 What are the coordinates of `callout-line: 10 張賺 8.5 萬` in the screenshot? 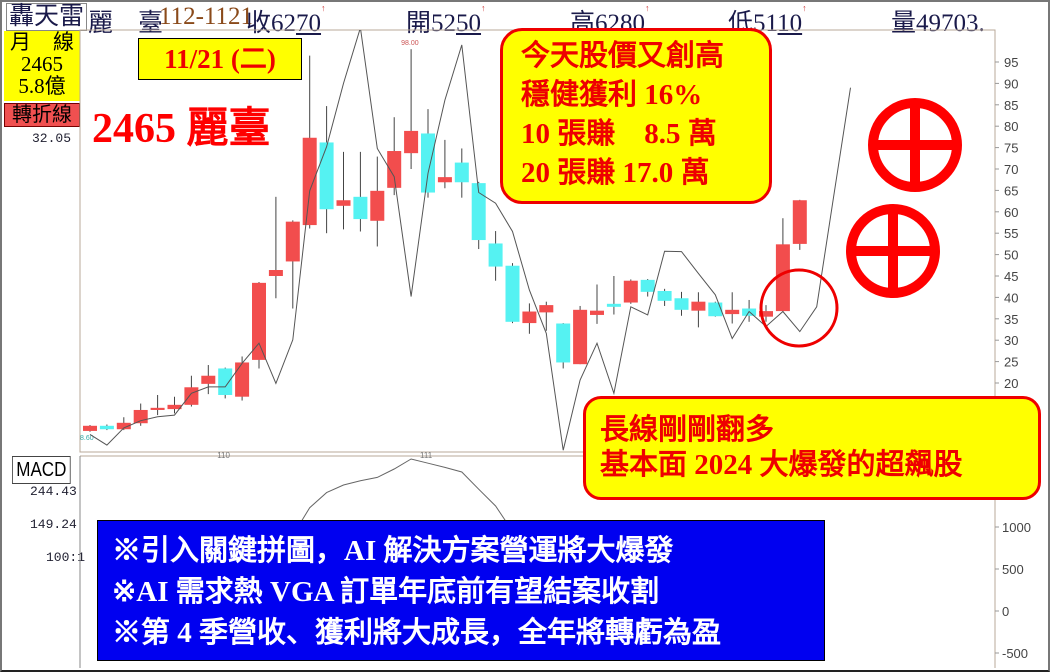 It's located at (619, 134).